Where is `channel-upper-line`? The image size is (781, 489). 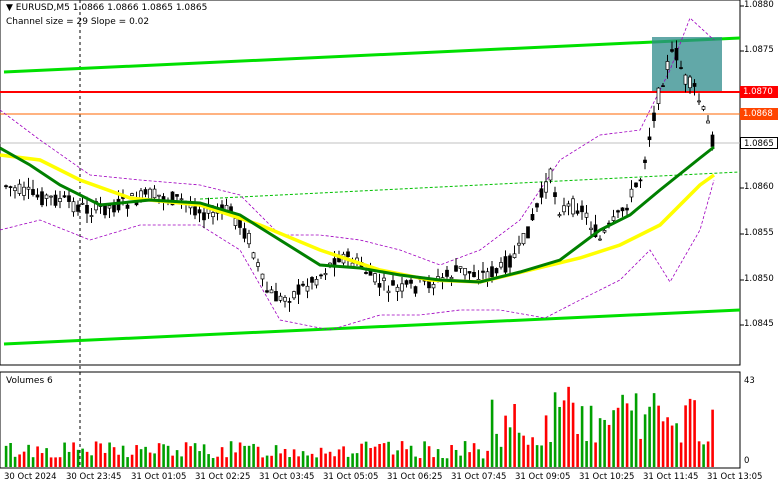
channel-upper-line is located at coordinates (372, 55).